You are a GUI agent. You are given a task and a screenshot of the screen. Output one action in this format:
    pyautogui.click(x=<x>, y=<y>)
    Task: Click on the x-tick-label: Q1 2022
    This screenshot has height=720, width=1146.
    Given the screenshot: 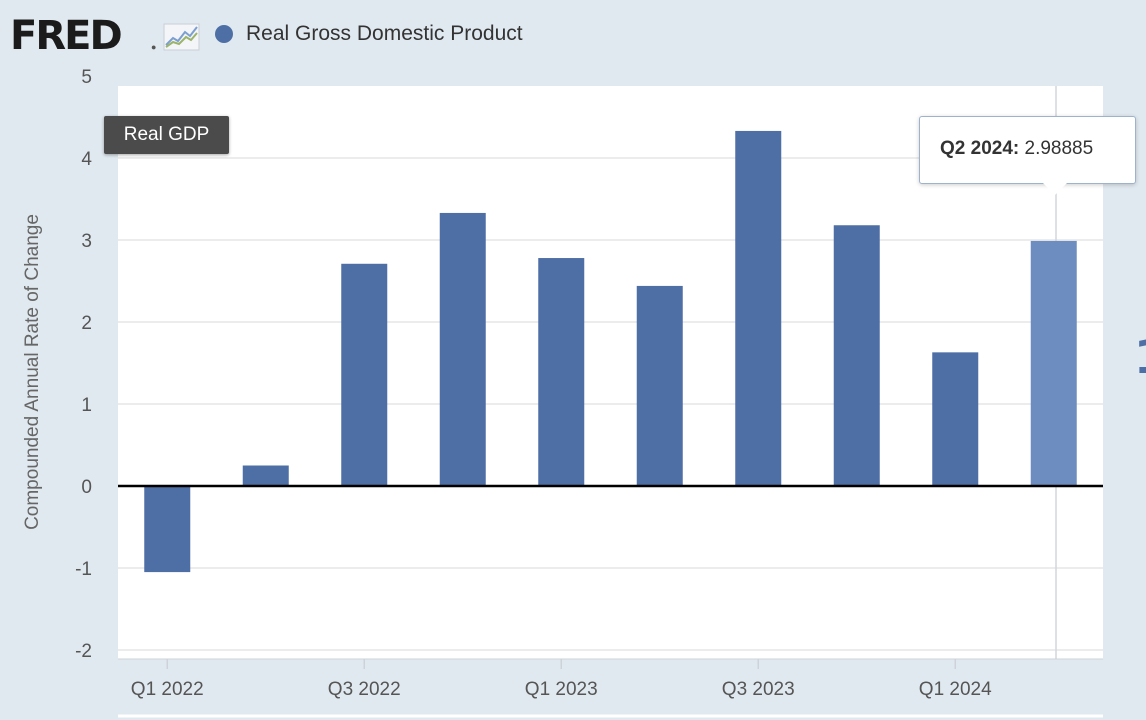 What is the action you would take?
    pyautogui.click(x=167, y=689)
    